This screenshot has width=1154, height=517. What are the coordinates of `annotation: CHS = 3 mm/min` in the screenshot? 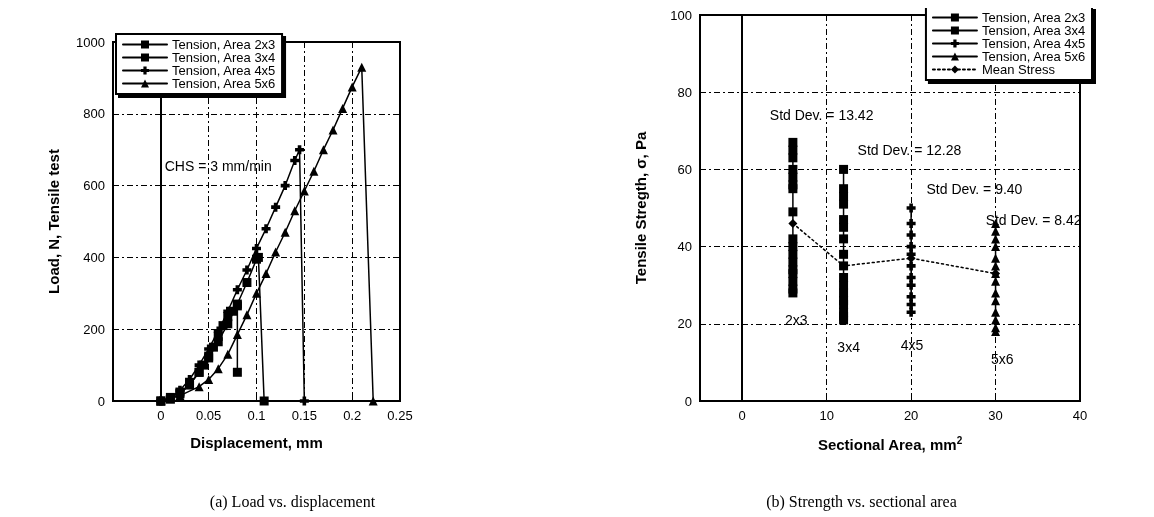 It's located at (218, 165).